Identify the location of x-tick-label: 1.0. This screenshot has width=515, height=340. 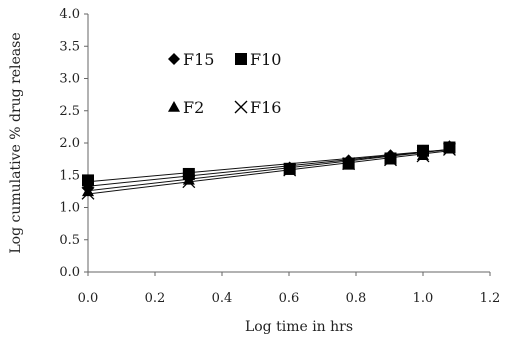
(423, 298).